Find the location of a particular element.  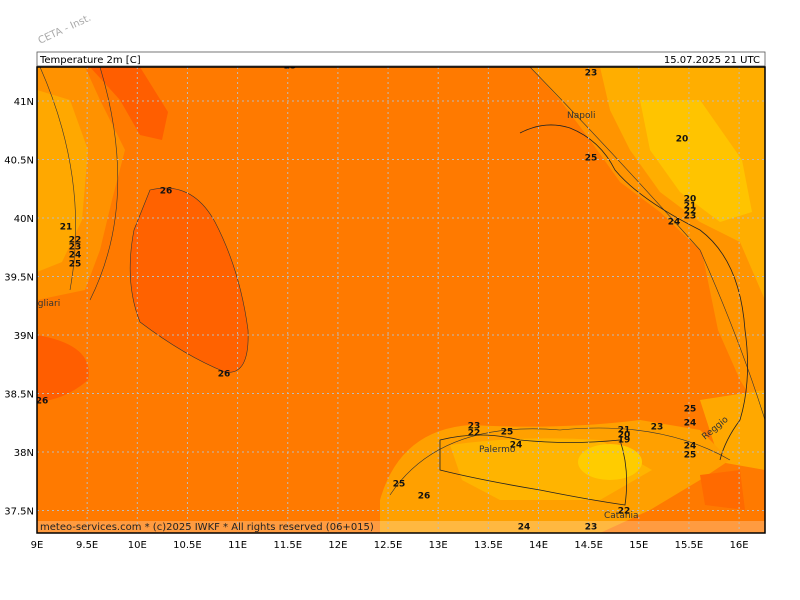

watermark: CETA - Inst. is located at coordinates (65, 30).